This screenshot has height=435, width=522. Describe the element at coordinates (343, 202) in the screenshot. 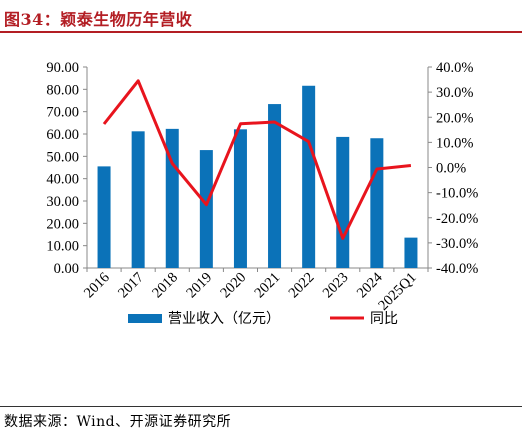

I see `bar-2023` at that location.